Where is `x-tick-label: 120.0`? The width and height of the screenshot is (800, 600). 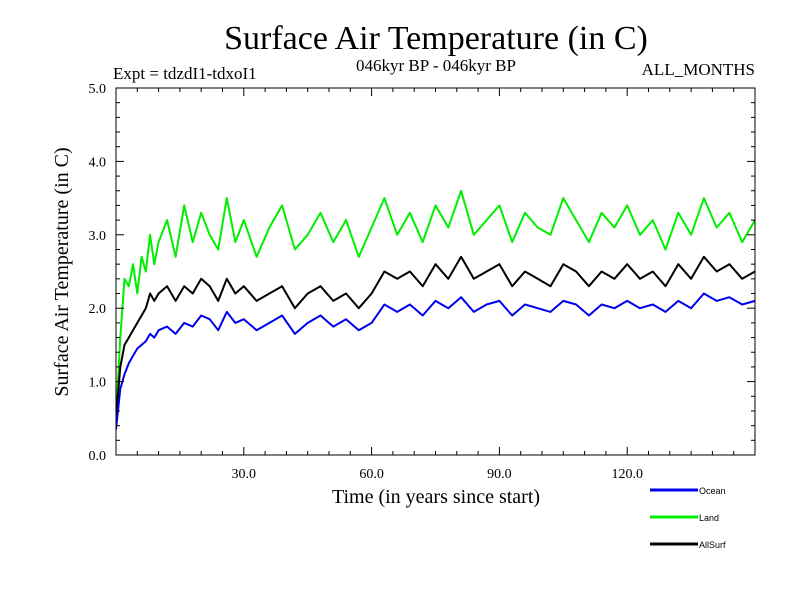 x-tick-label: 120.0 is located at coordinates (627, 474).